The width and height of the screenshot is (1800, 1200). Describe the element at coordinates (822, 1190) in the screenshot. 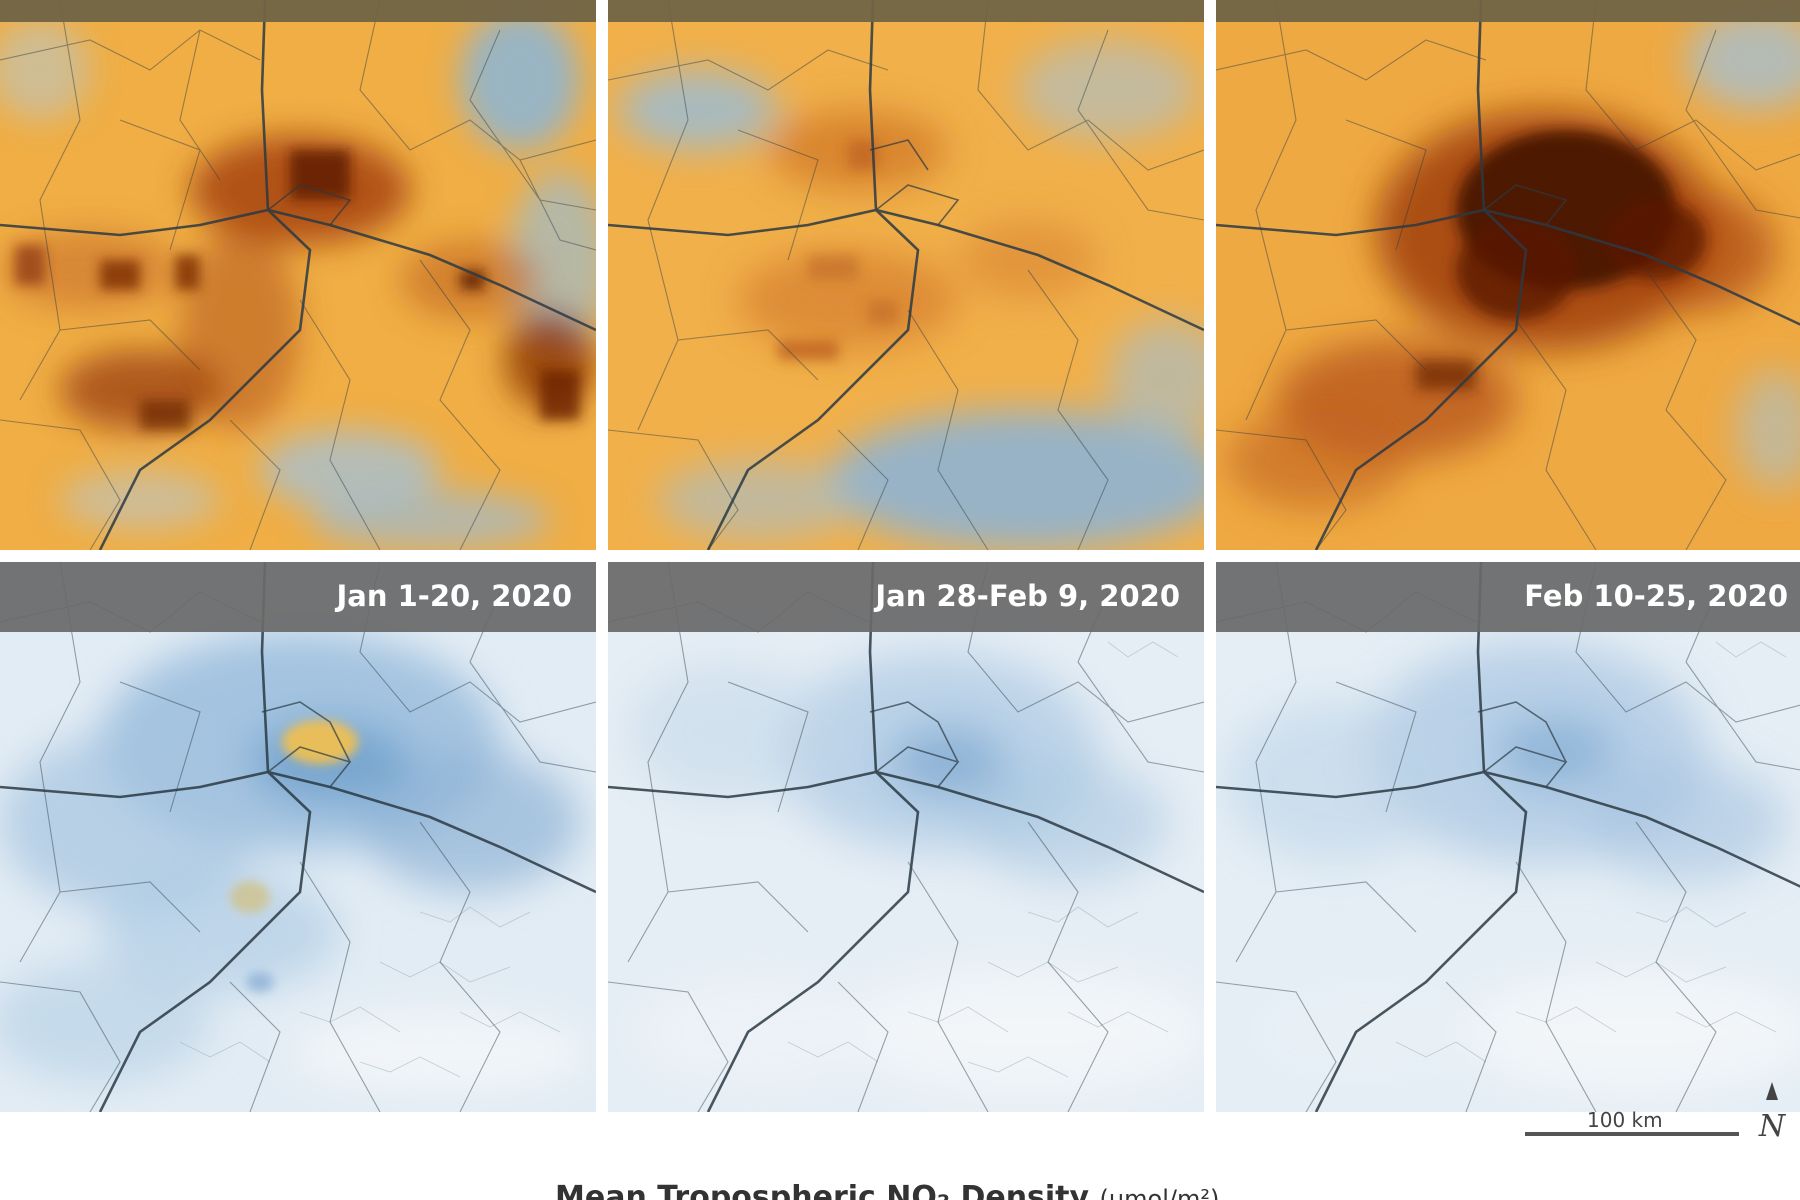

I see `legend-title-text: Mean Tropospheric NO₂ Density` at that location.